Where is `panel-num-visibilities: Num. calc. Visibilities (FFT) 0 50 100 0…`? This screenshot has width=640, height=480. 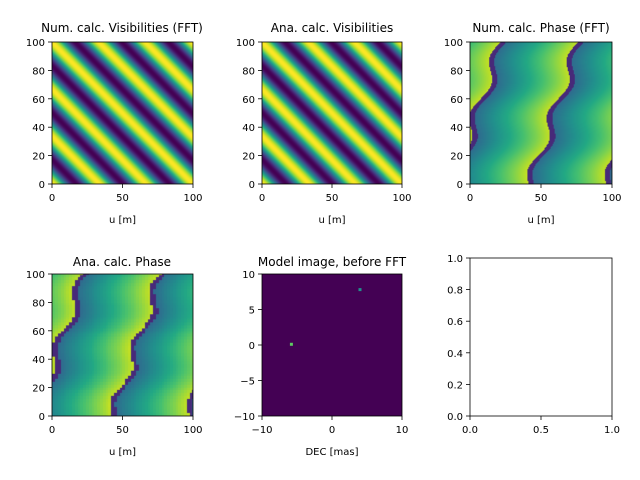
panel-num-visibilities: Num. calc. Visibilities (FFT) 0 50 100 0… is located at coordinates (114, 123).